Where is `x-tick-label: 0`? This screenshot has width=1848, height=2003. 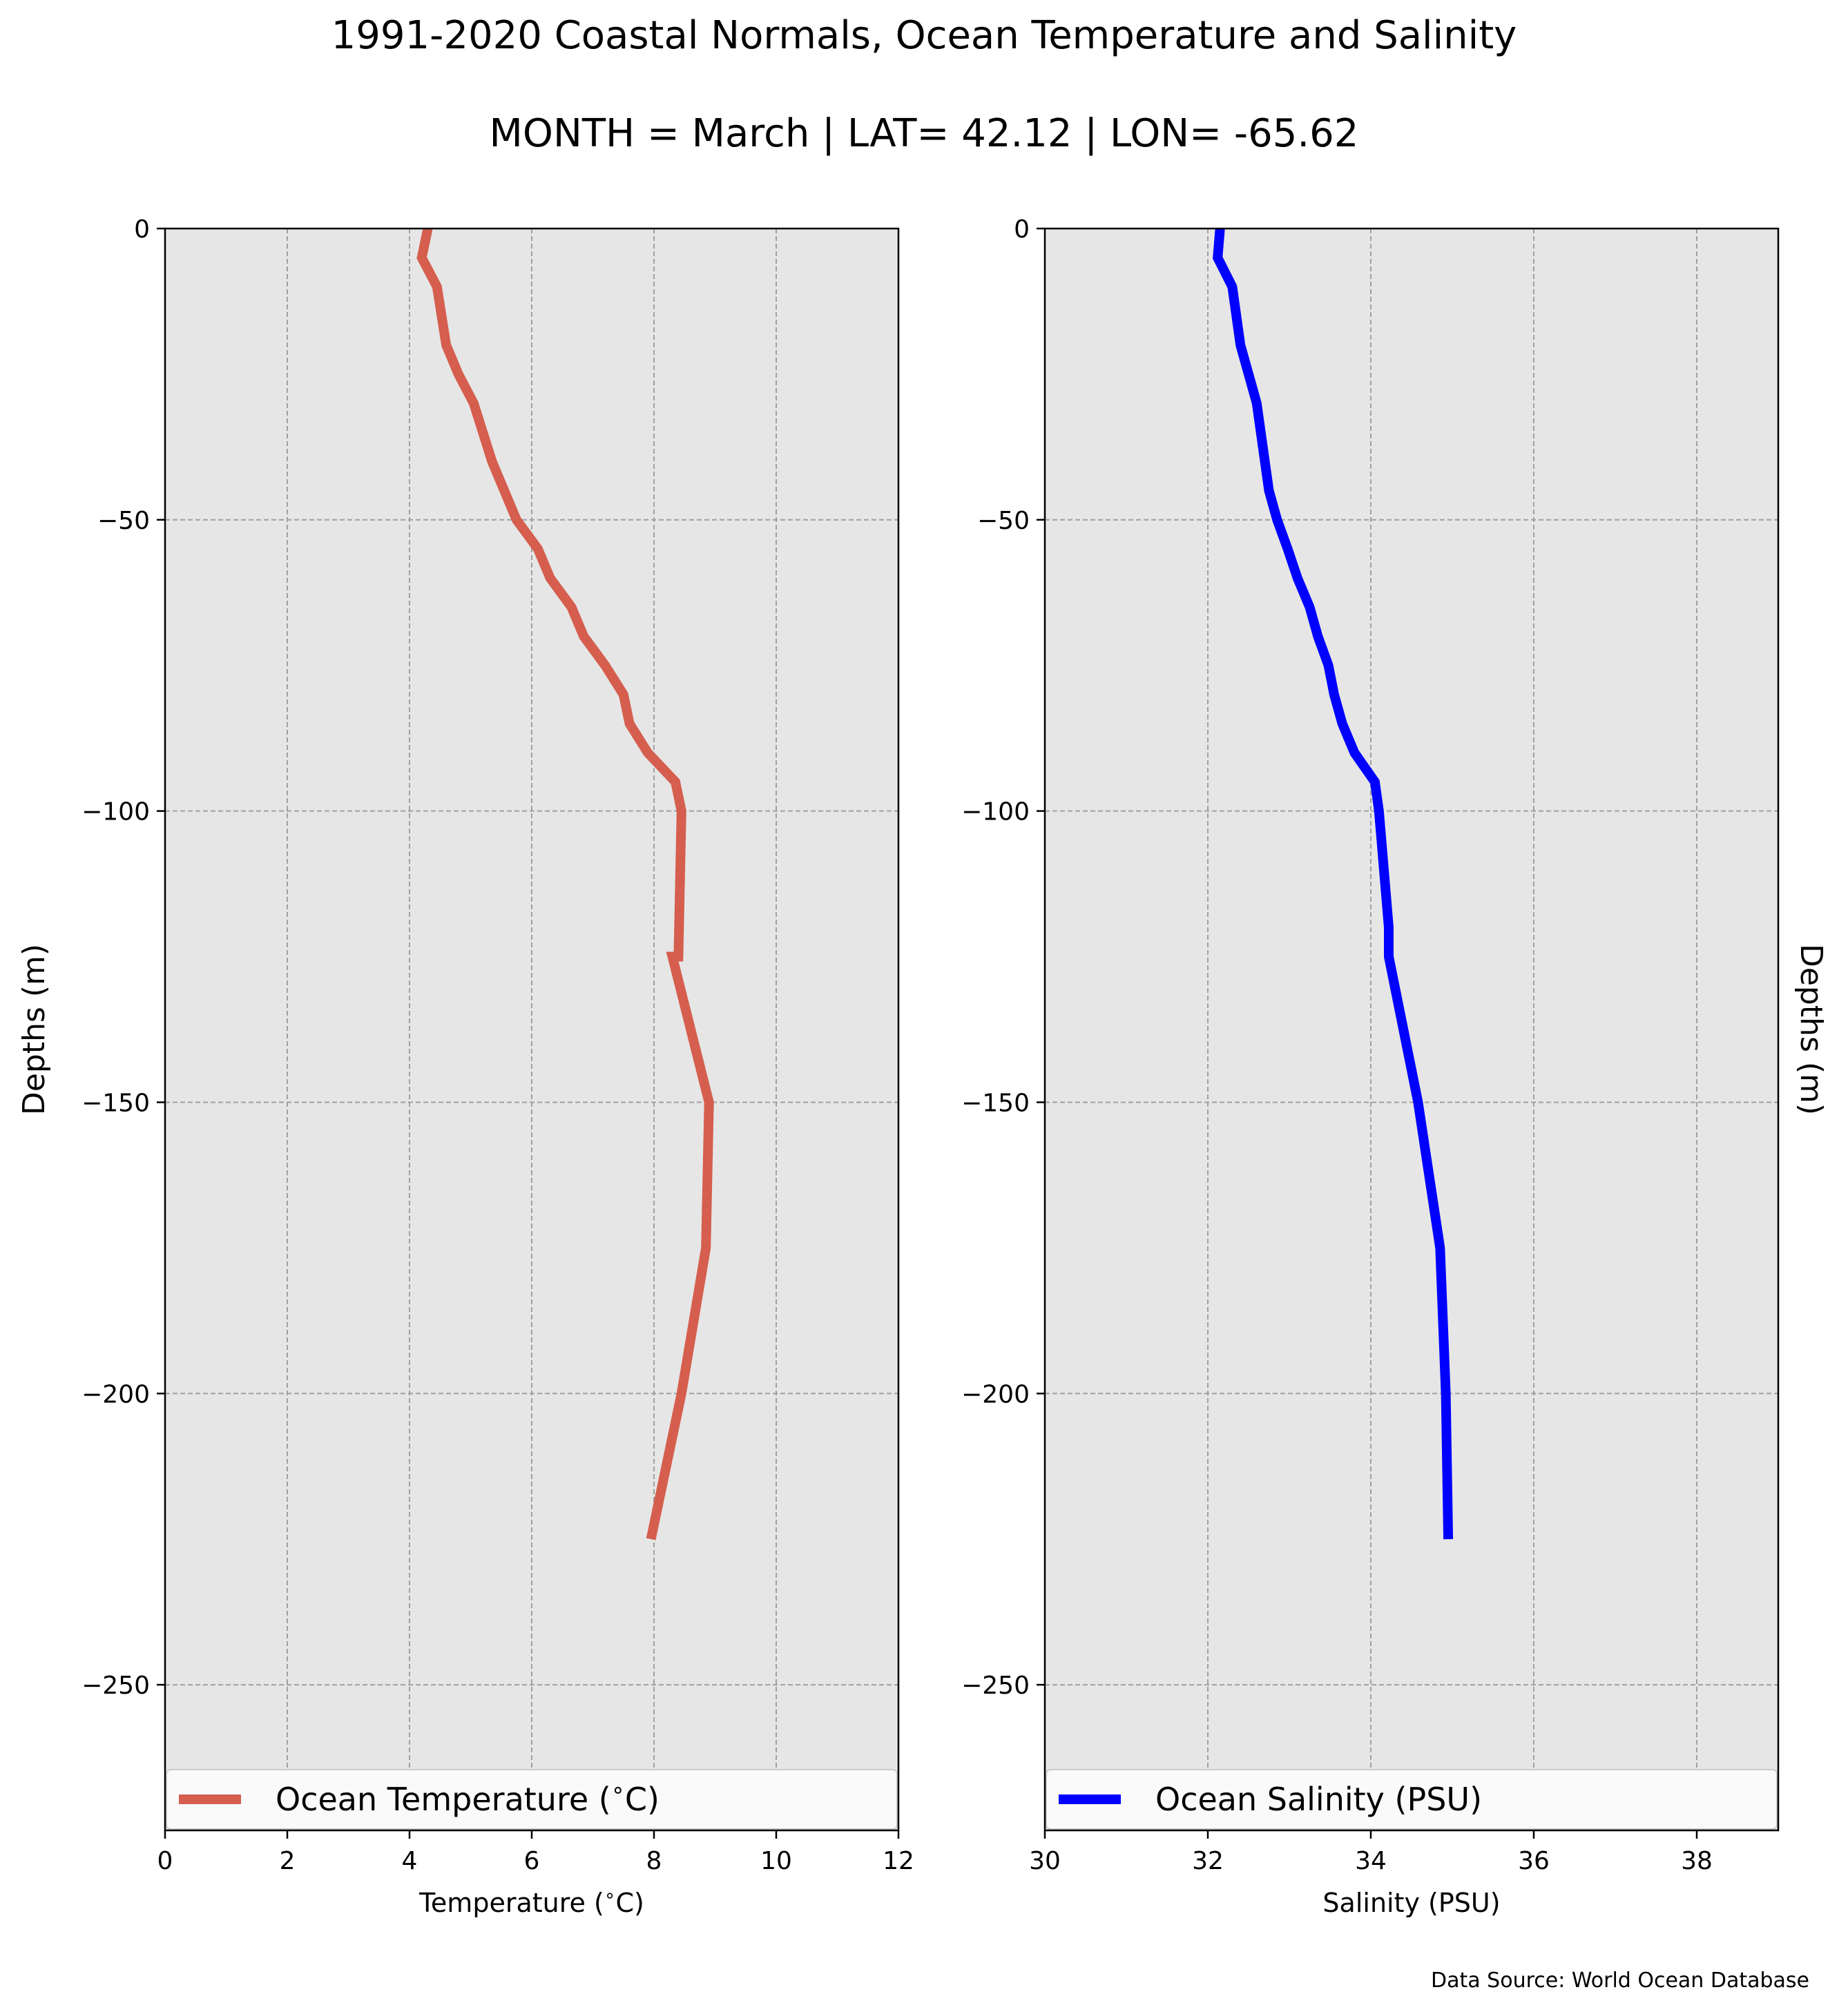 x-tick-label: 0 is located at coordinates (165, 1861).